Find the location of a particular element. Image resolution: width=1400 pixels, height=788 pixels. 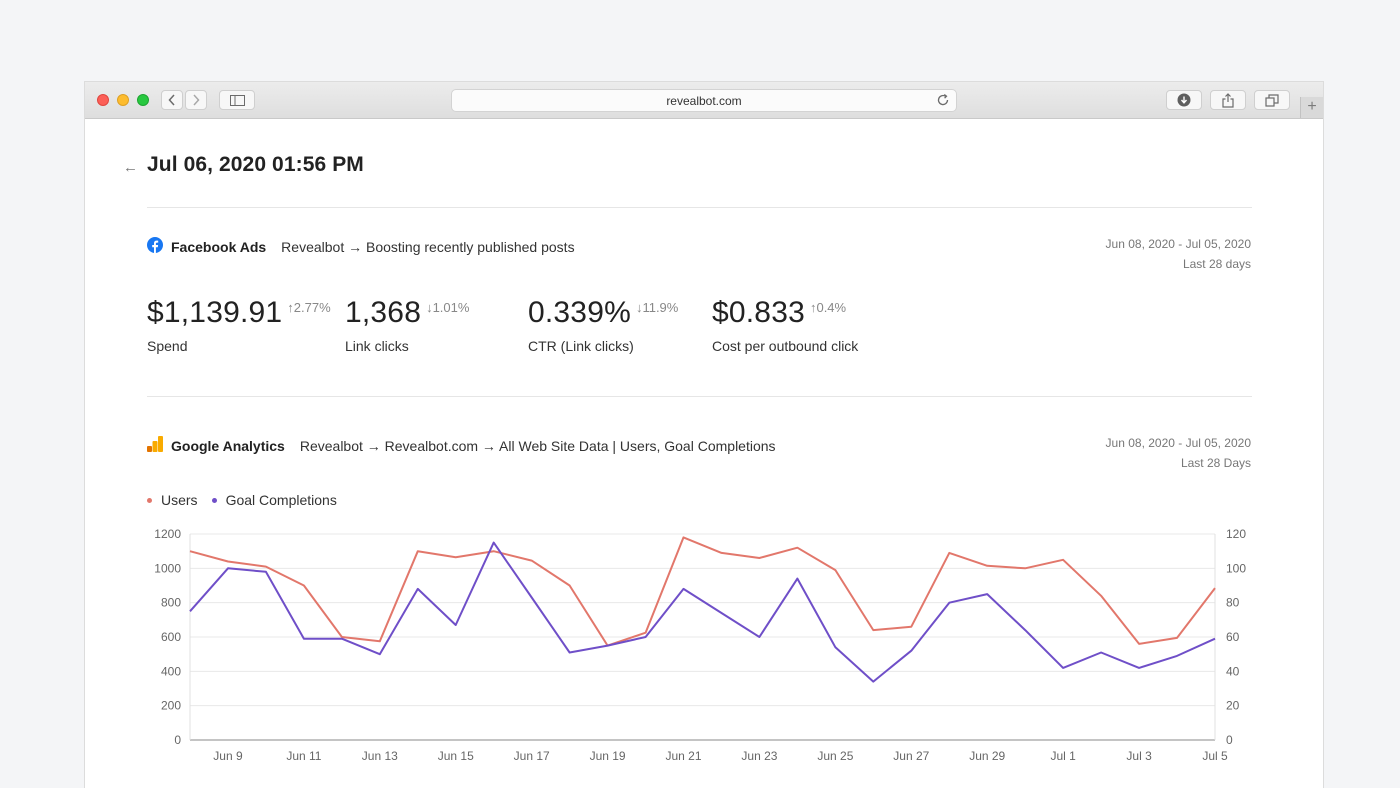

sidebar-toggle-button is located at coordinates (237, 100).